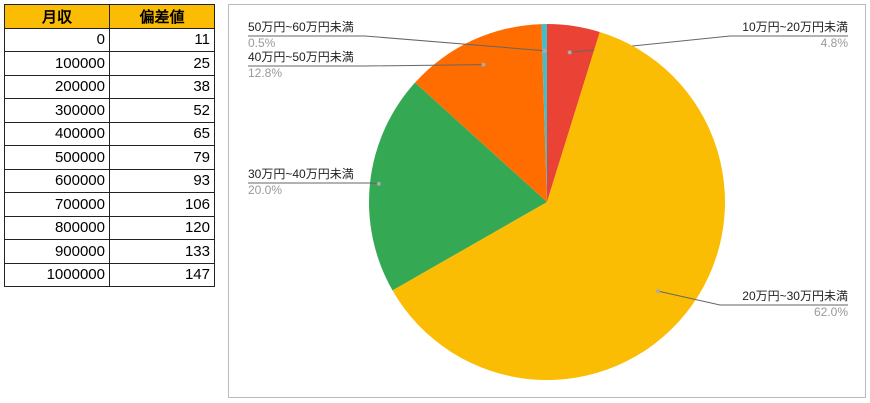 The width and height of the screenshot is (870, 403). I want to click on table-cell: 38, so click(162, 86).